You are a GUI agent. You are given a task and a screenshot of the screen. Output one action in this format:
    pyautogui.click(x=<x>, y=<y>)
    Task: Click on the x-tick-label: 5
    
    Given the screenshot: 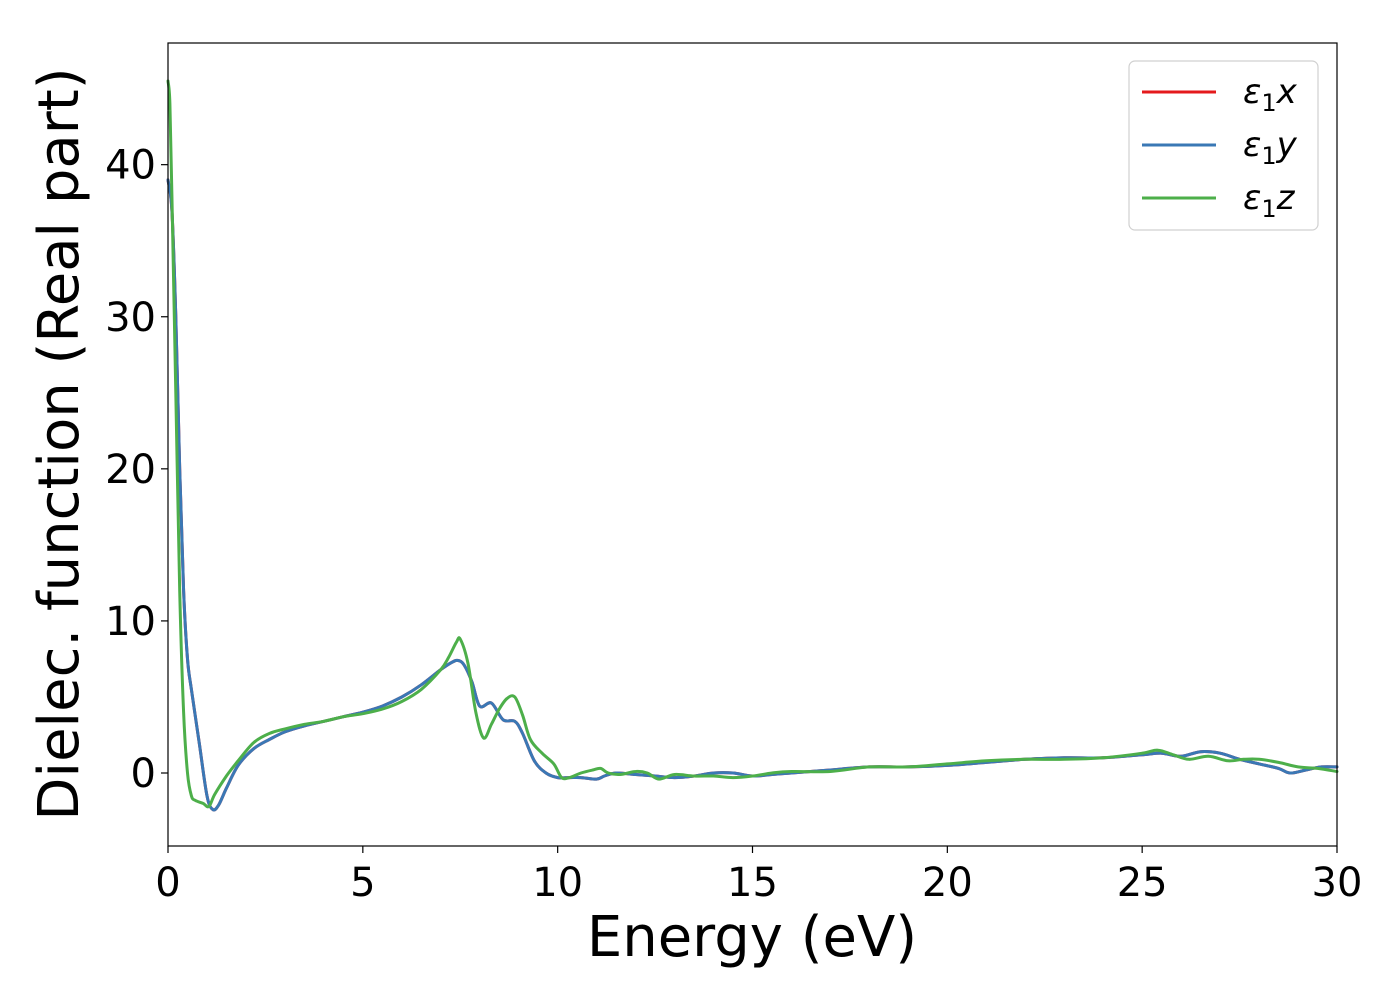 What is the action you would take?
    pyautogui.click(x=362, y=883)
    